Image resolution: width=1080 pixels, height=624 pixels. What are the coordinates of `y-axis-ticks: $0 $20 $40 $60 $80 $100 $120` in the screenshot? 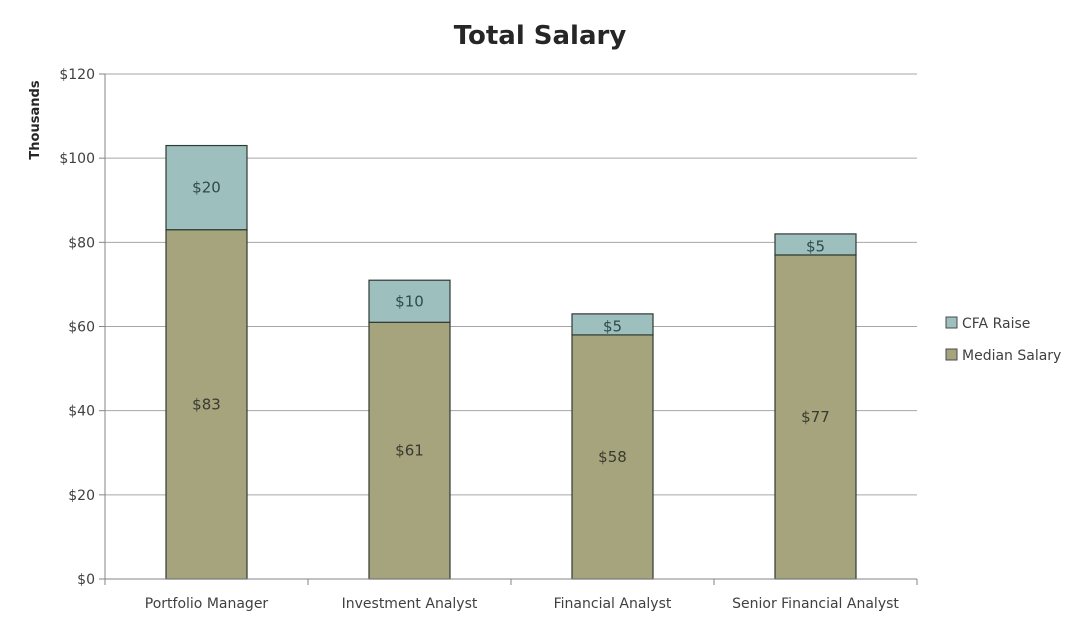 It's located at (82, 327).